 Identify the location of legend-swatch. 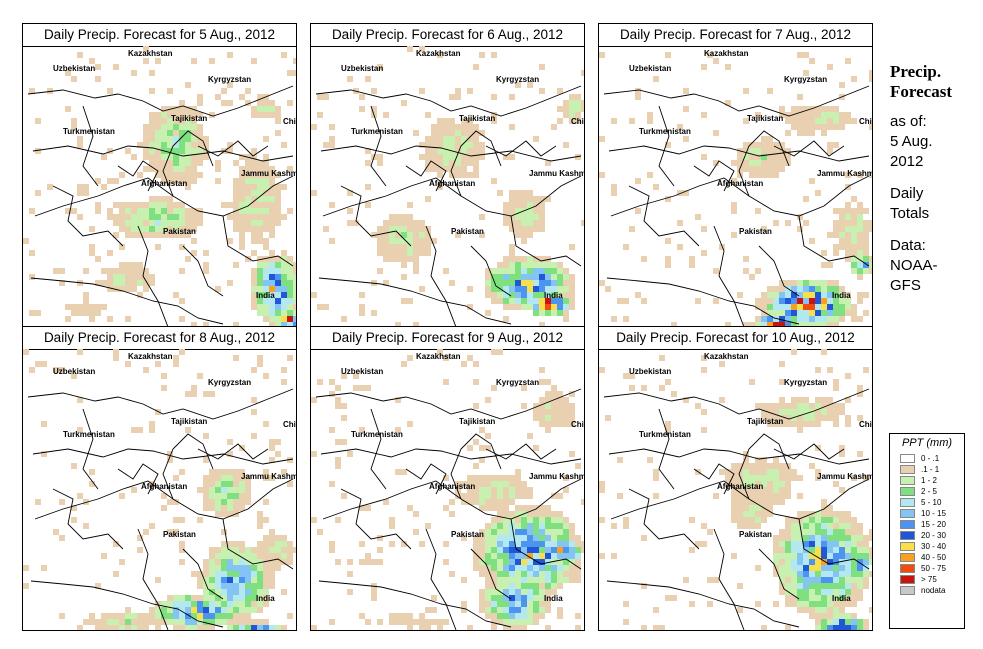
(907, 535).